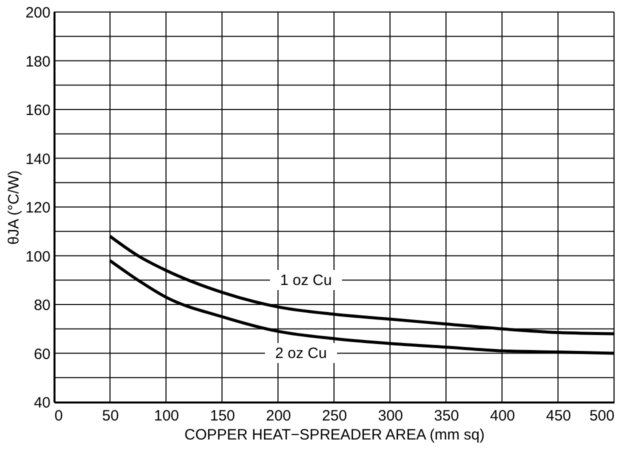 This screenshot has width=643, height=470. I want to click on x-tick-label: 350, so click(447, 416).